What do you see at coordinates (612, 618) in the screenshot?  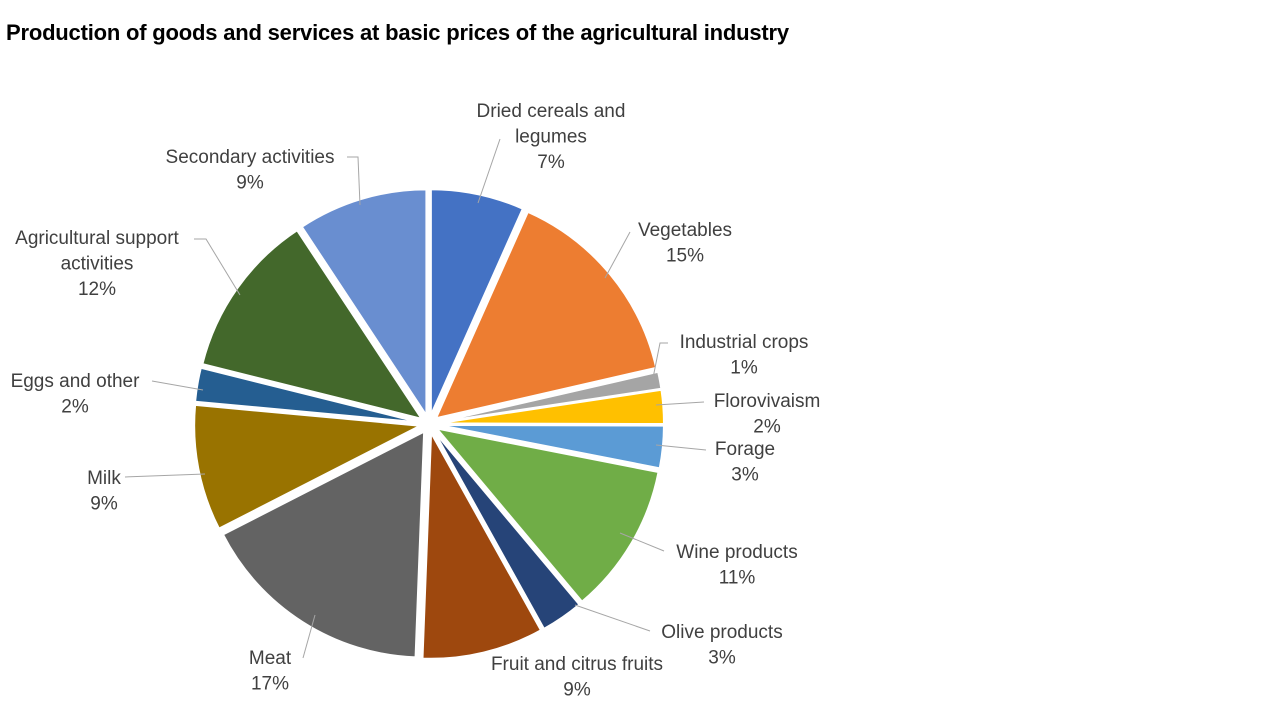 I see `leader-line-olive-products` at bounding box center [612, 618].